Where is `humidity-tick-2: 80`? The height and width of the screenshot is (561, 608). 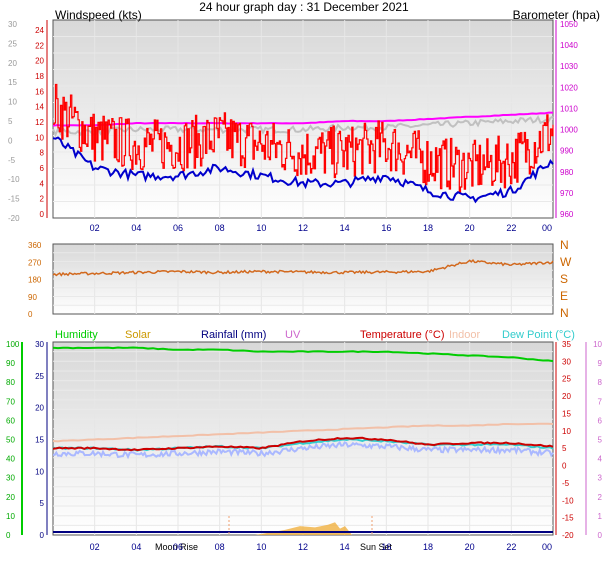
humidity-tick-2: 80 is located at coordinates (10, 382).